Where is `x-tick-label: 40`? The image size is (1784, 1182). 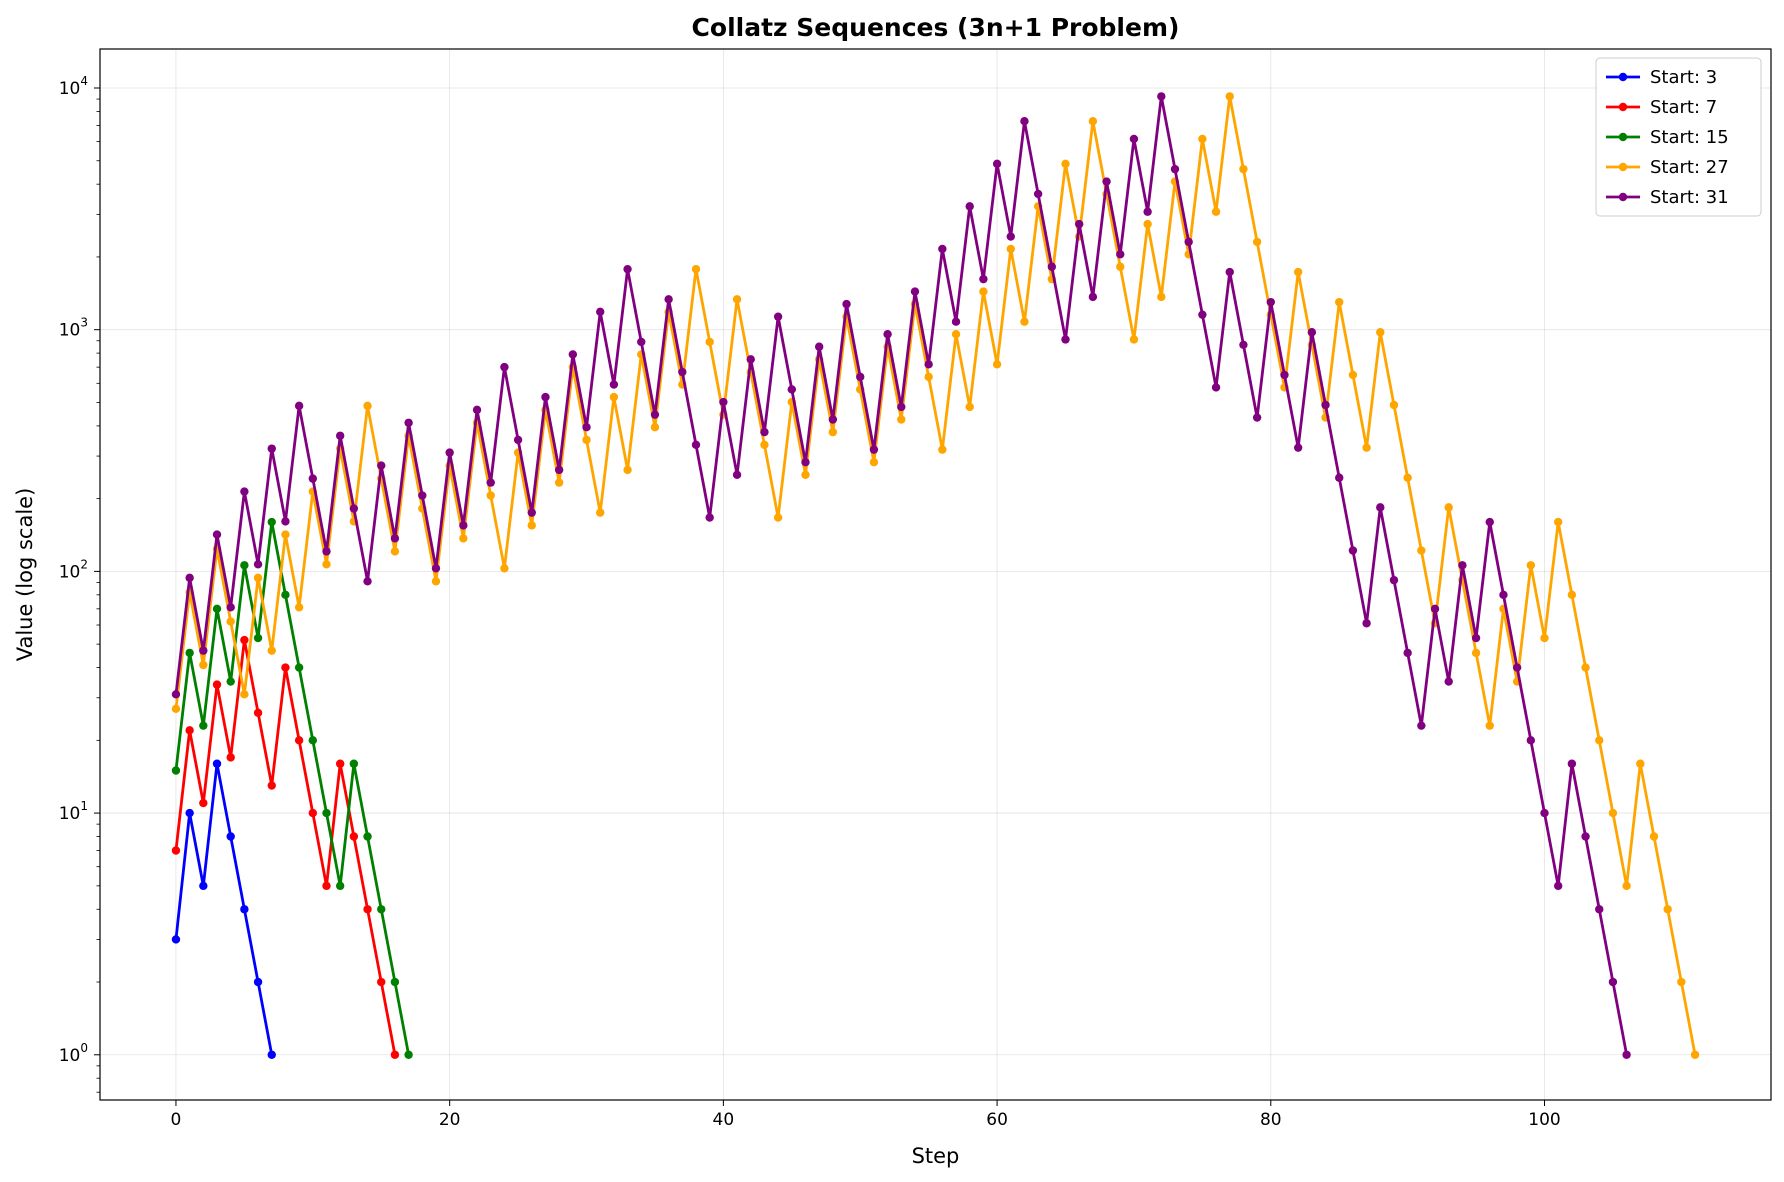
x-tick-label: 40 is located at coordinates (724, 1120).